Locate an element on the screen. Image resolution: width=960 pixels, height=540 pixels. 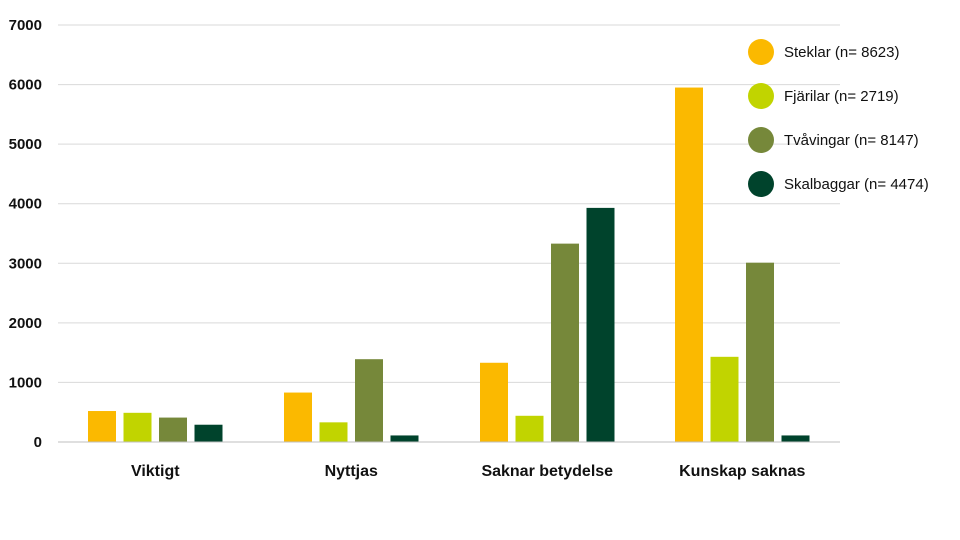
x-category-label: Kunskap saknas is located at coordinates (742, 471).